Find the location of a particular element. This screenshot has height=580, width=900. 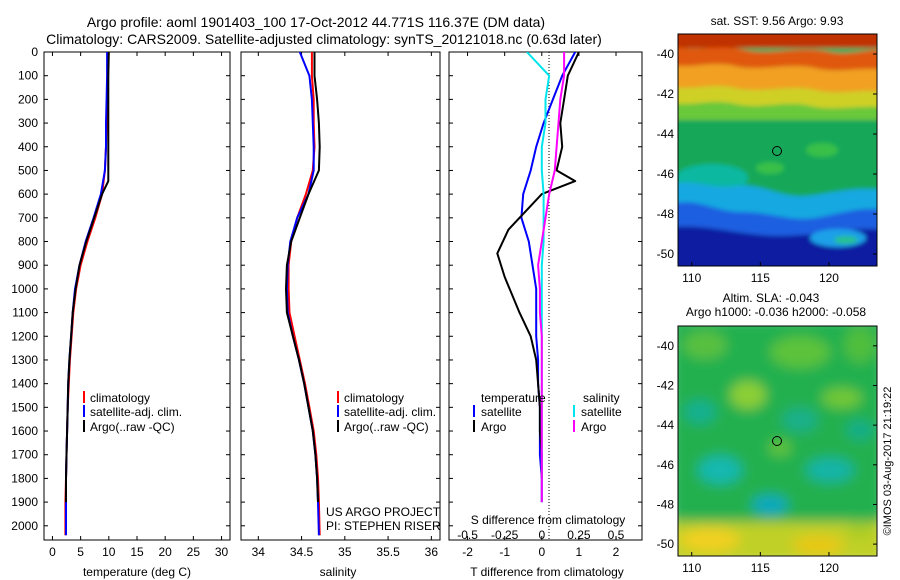

sst-map-frame is located at coordinates (777, 150).